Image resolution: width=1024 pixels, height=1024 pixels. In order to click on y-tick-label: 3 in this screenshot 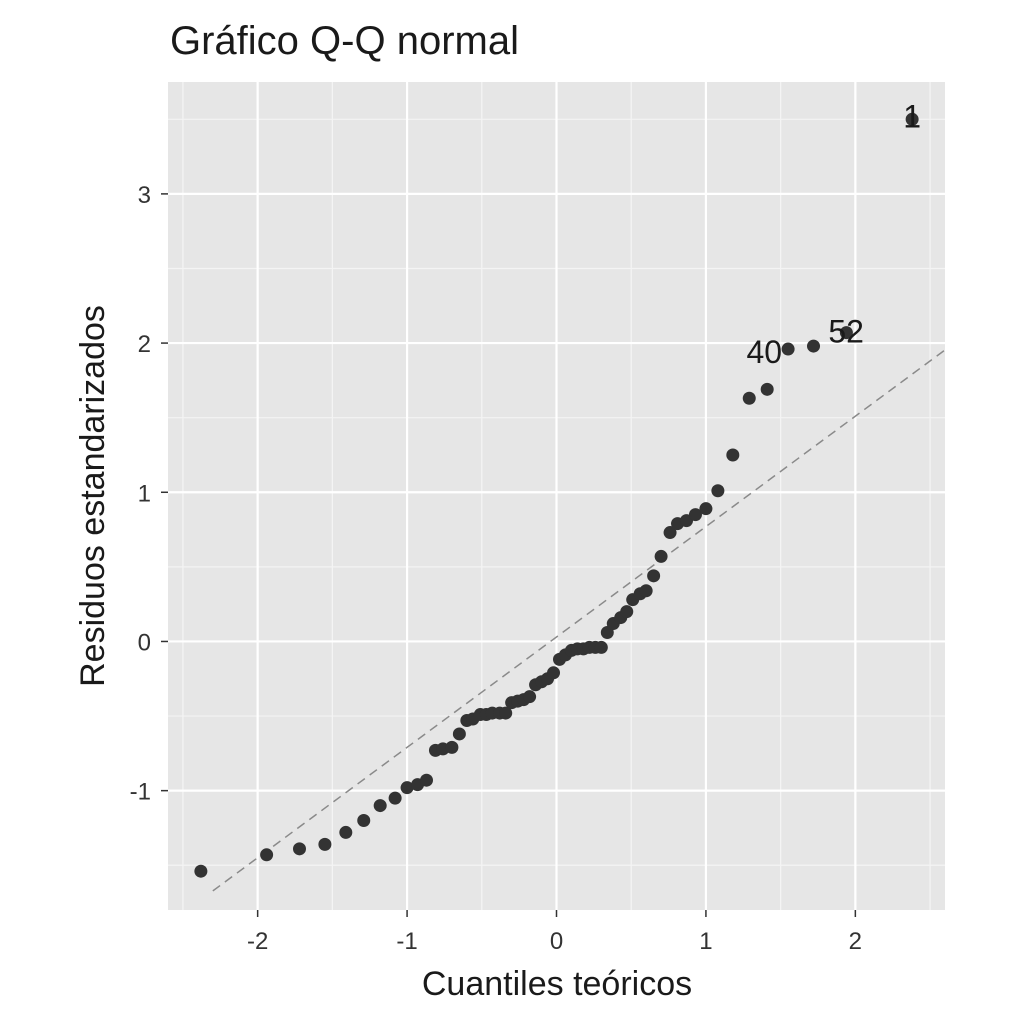, I will do `click(144, 195)`.